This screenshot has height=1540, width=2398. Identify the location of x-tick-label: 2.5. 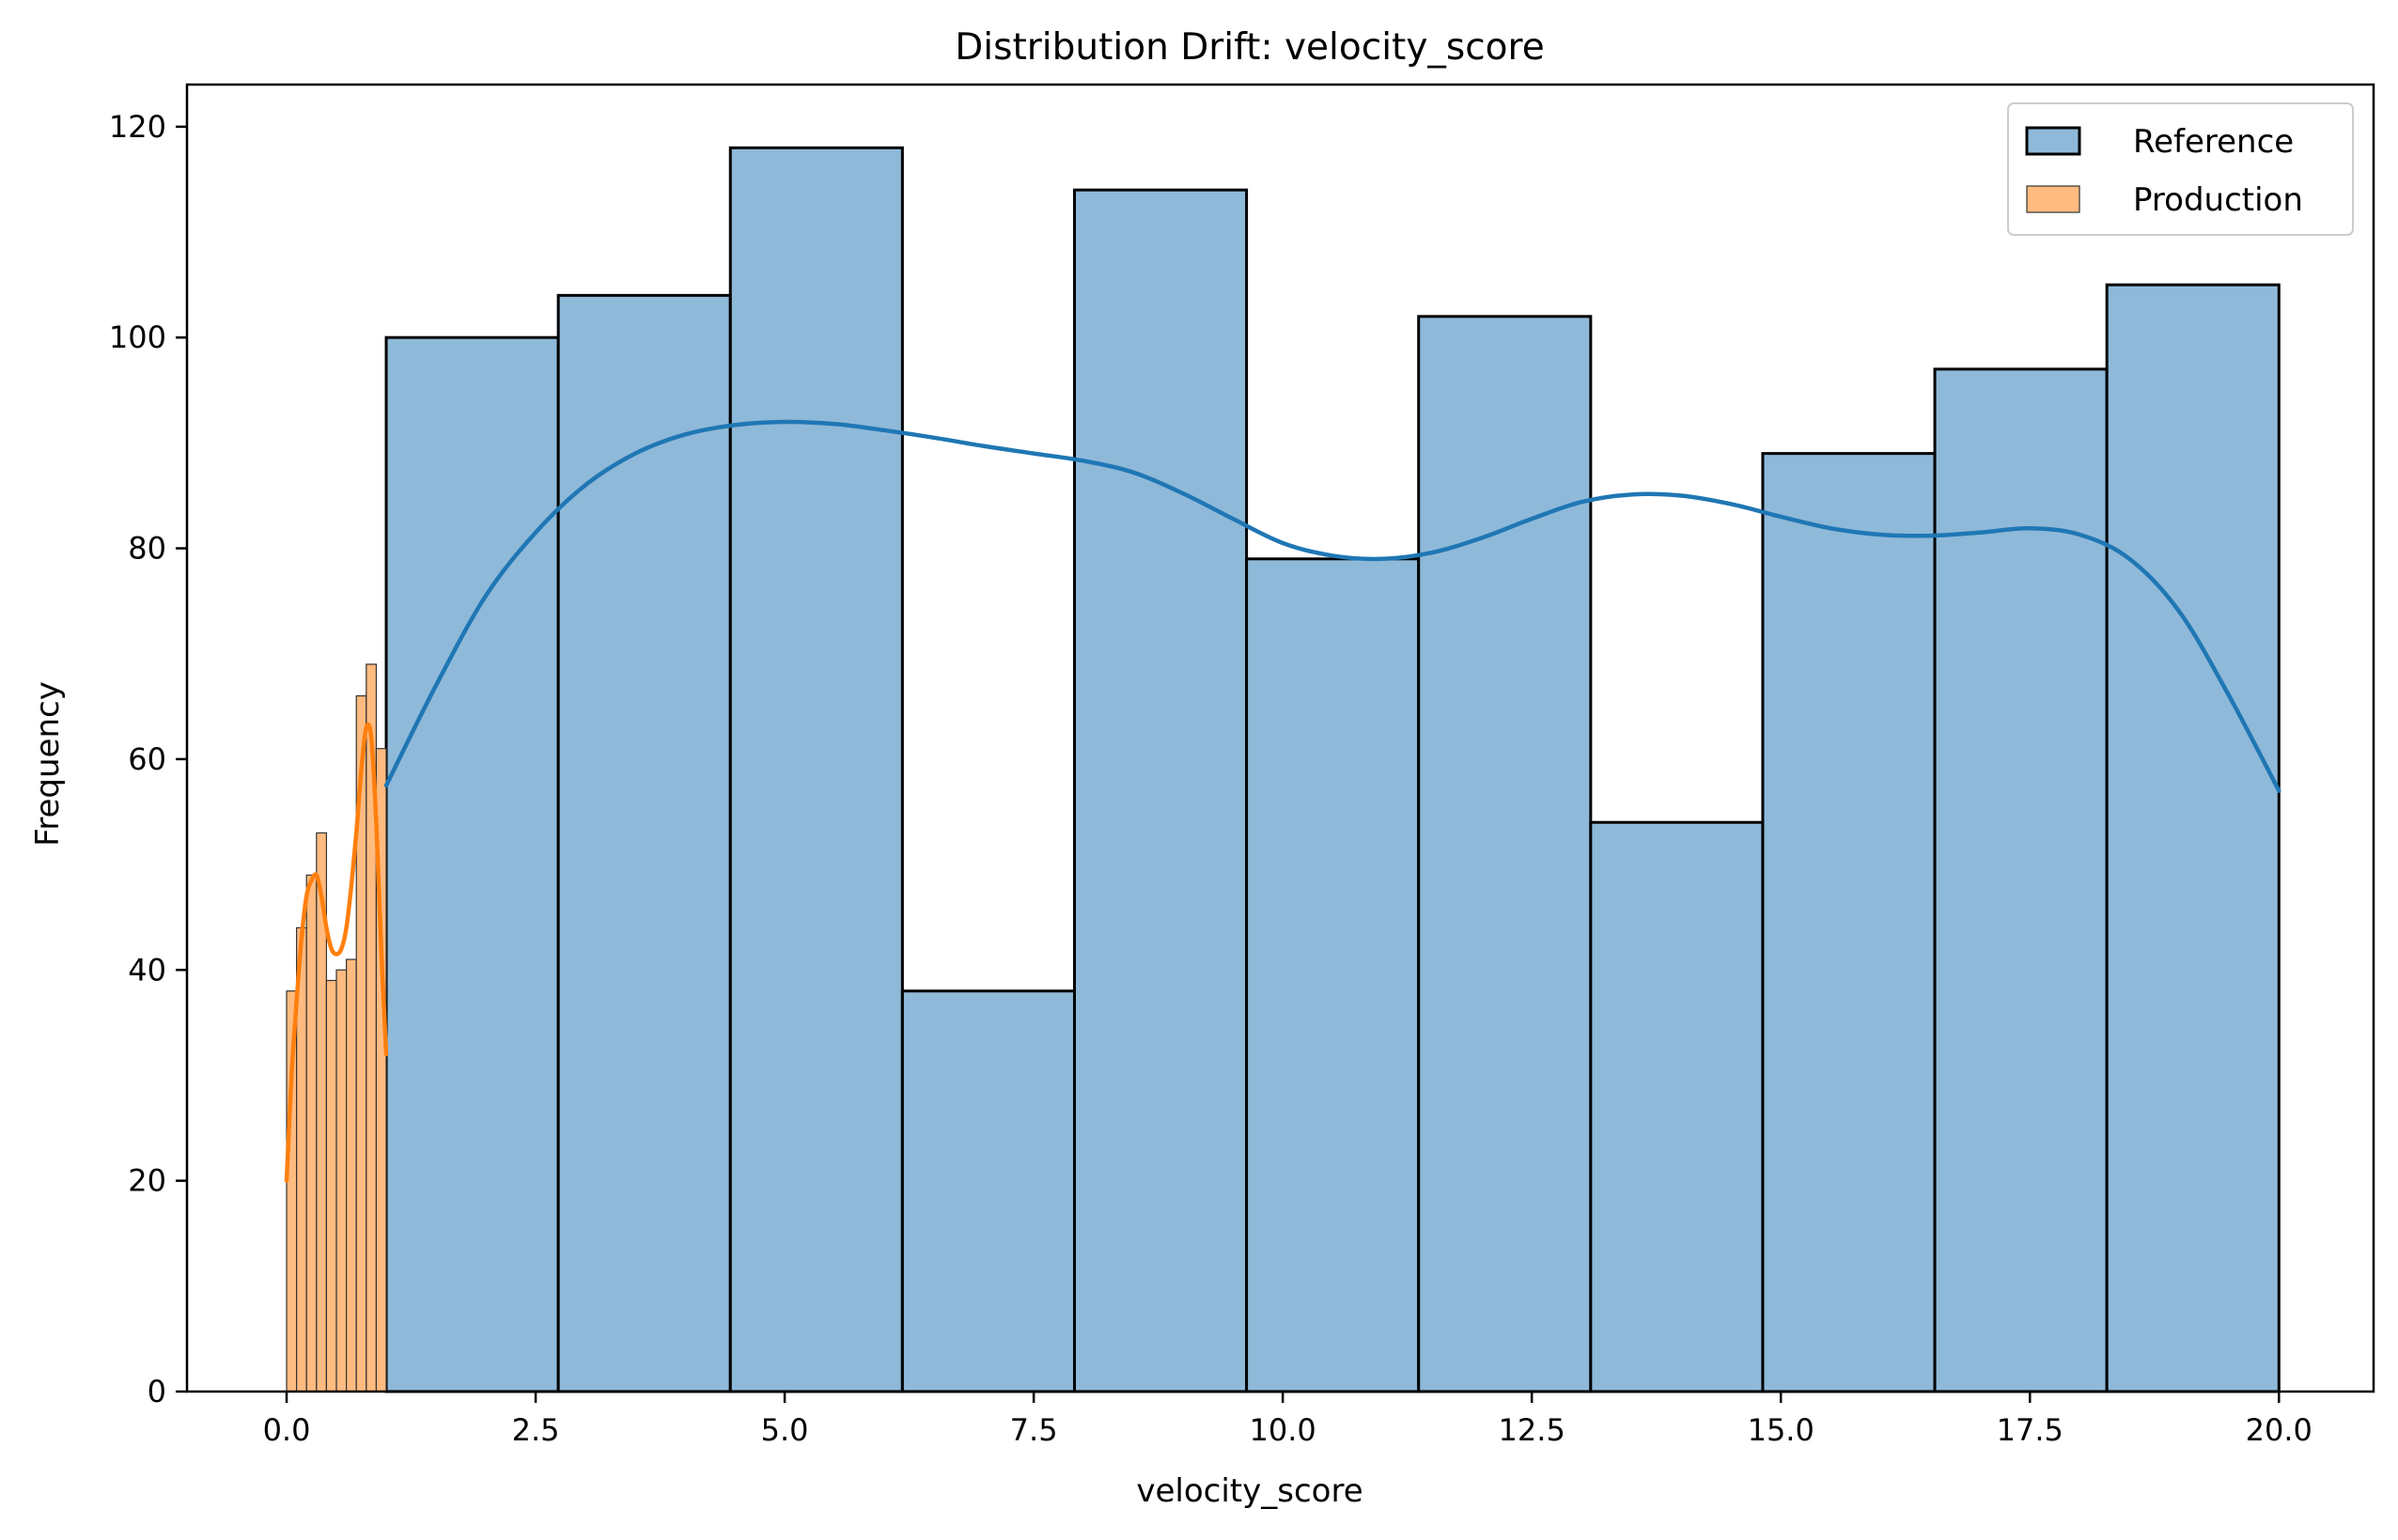
(536, 1430).